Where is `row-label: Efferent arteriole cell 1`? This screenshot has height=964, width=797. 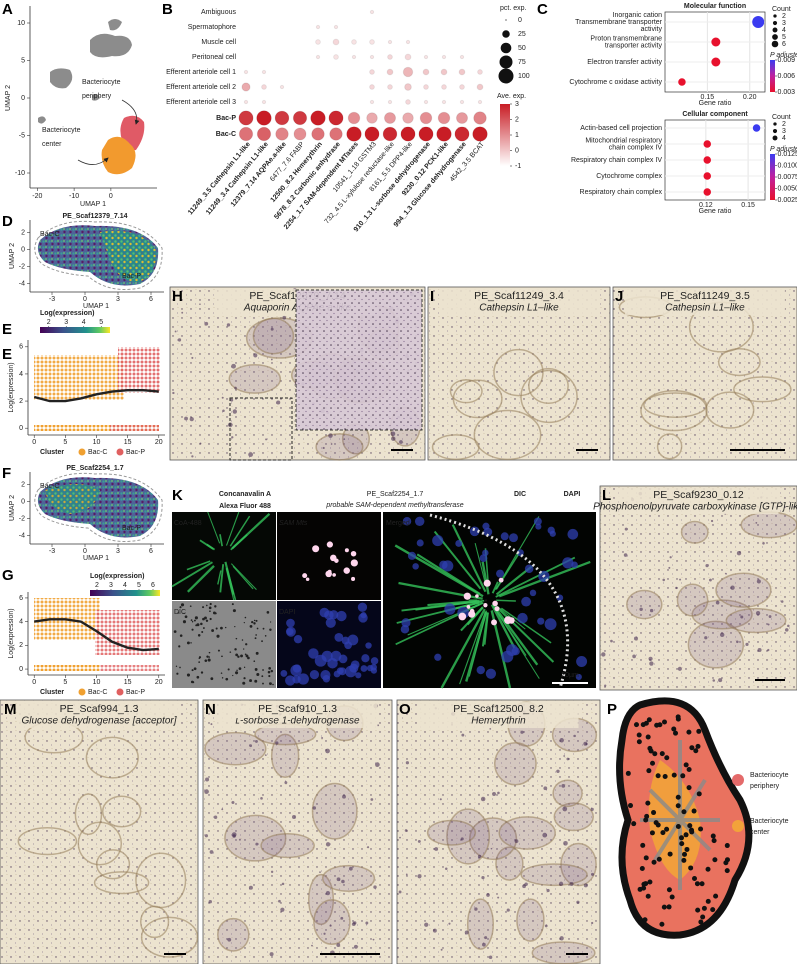
row-label: Efferent arteriole cell 1 is located at coordinates (201, 72).